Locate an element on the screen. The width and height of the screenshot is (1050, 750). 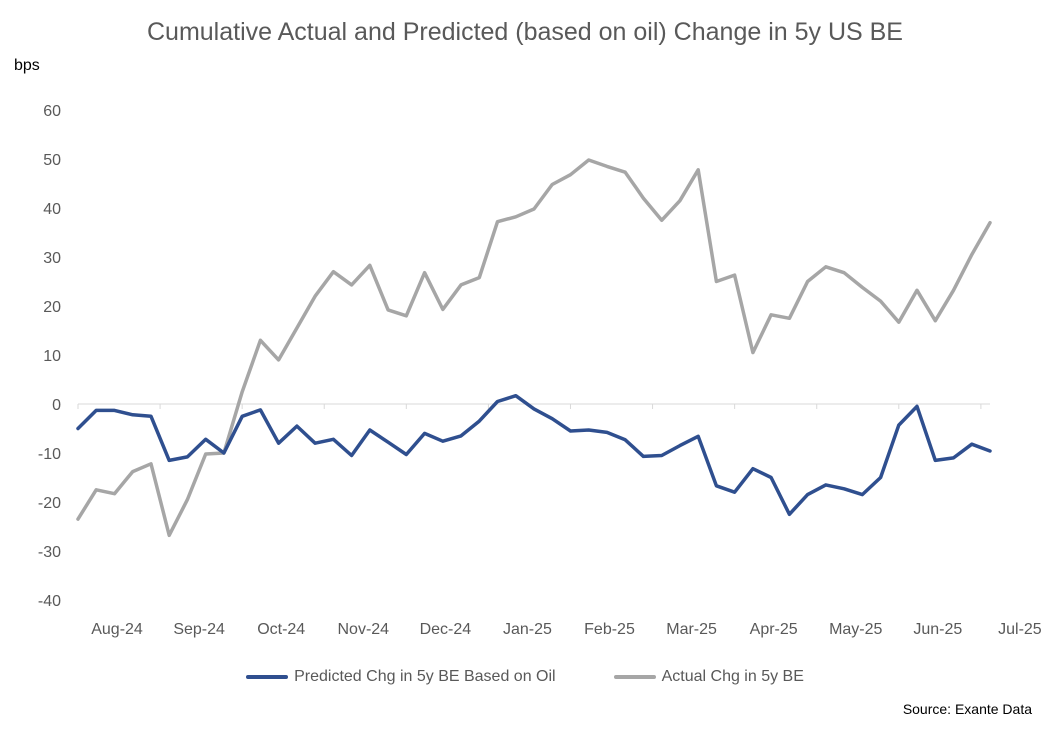
x-tick-label: Nov-24 is located at coordinates (363, 629).